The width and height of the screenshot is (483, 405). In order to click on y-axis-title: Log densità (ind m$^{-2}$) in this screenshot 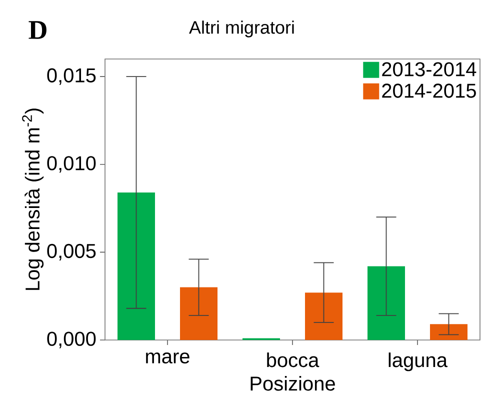, I will do `click(33, 199)`.